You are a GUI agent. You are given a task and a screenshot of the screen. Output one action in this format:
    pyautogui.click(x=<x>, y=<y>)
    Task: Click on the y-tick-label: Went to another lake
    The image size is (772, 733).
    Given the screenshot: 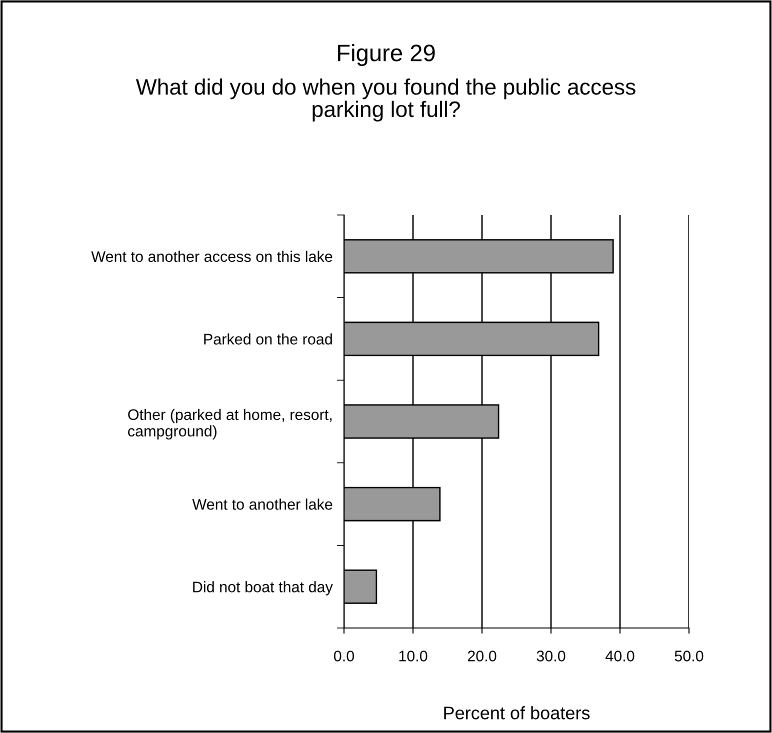 What is the action you would take?
    pyautogui.click(x=262, y=504)
    